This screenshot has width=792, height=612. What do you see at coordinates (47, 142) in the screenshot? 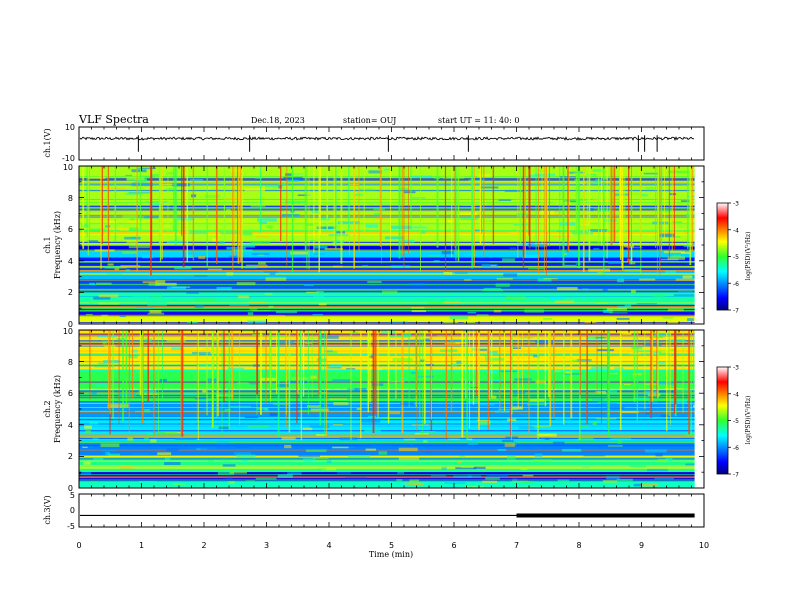
I see `ch1-waveform-ylabel: ch.1(V)` at bounding box center [47, 142].